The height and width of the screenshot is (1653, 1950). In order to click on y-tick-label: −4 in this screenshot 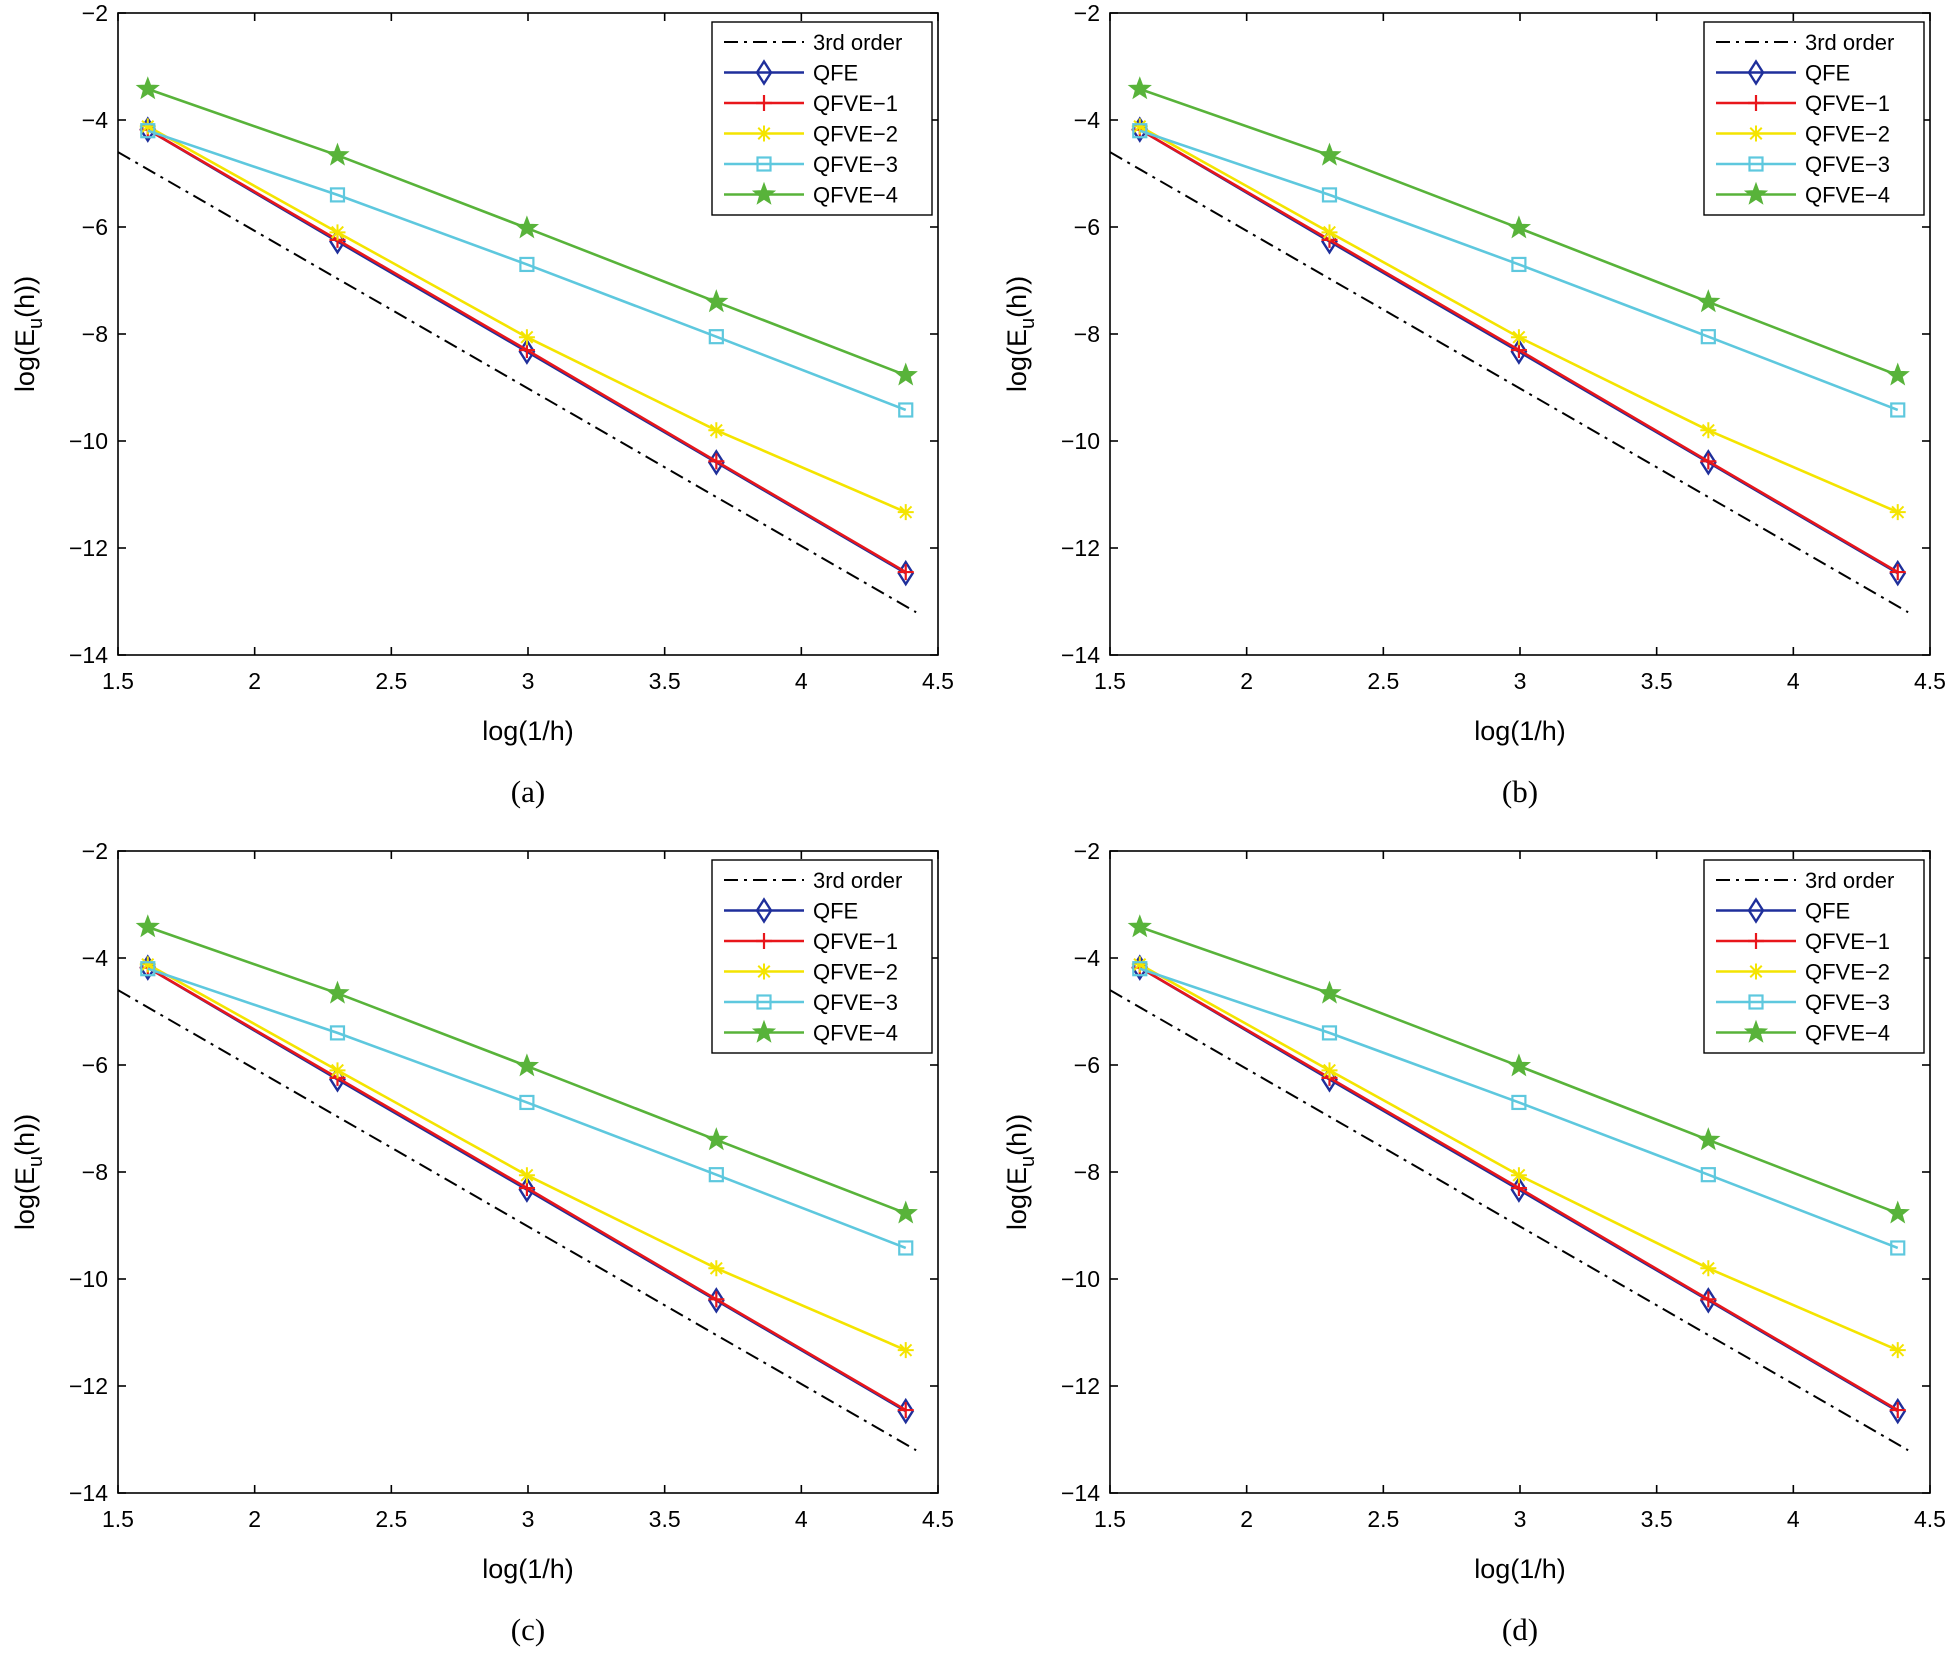, I will do `click(1087, 120)`.